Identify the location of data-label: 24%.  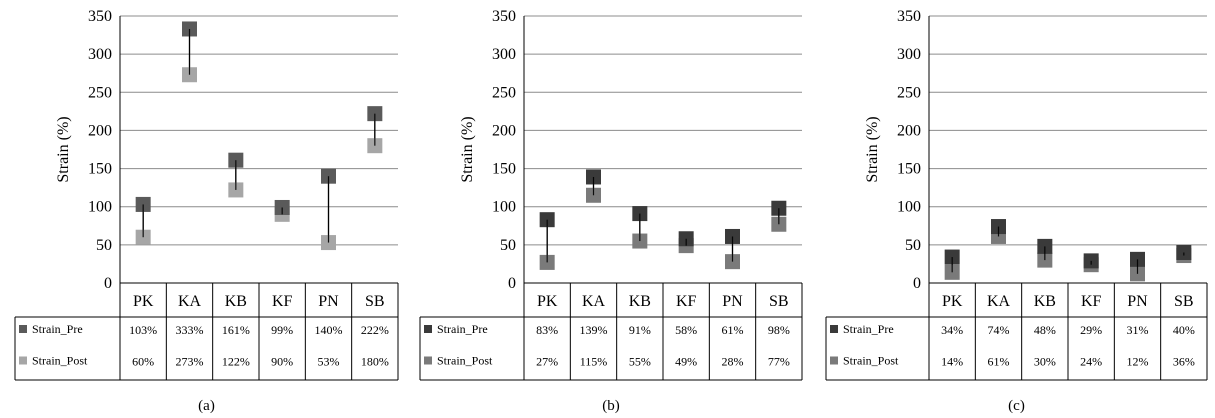
(1091, 362).